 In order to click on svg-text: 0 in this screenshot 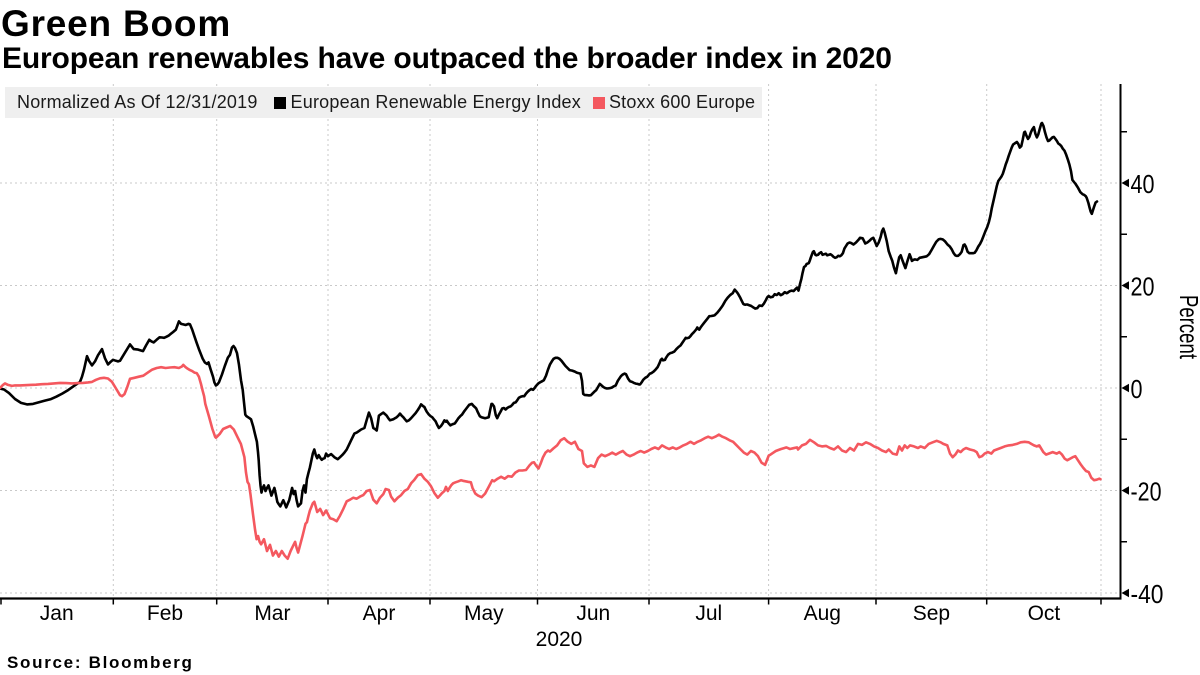, I will do `click(1137, 389)`.